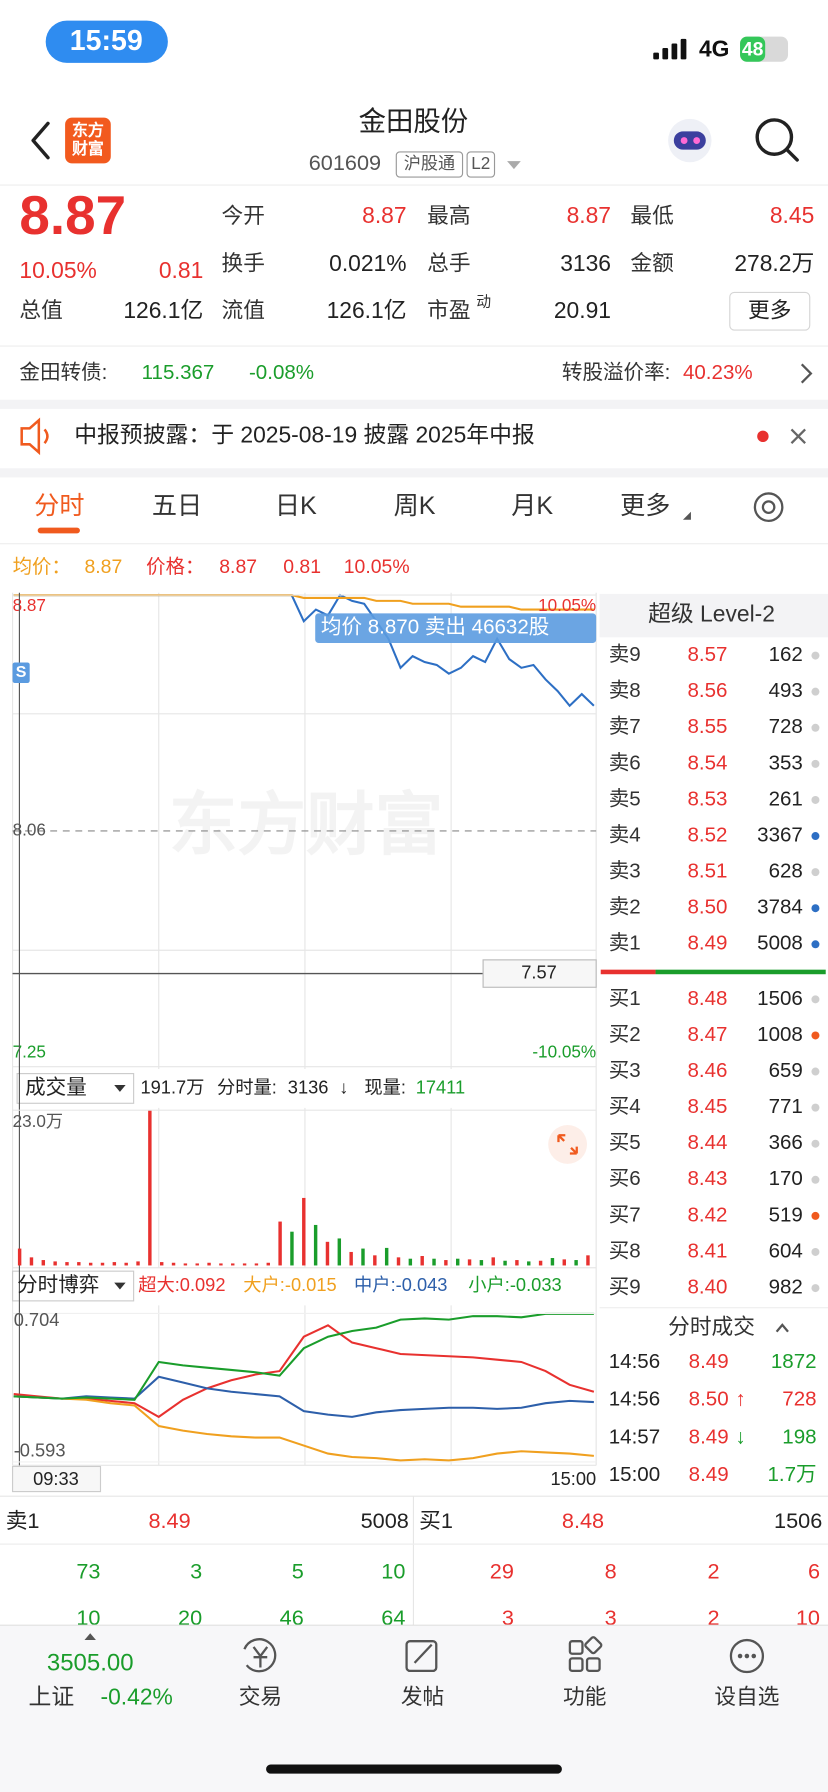 The image size is (828, 1792). I want to click on tab-bar-item: 交易, so click(260, 1696).